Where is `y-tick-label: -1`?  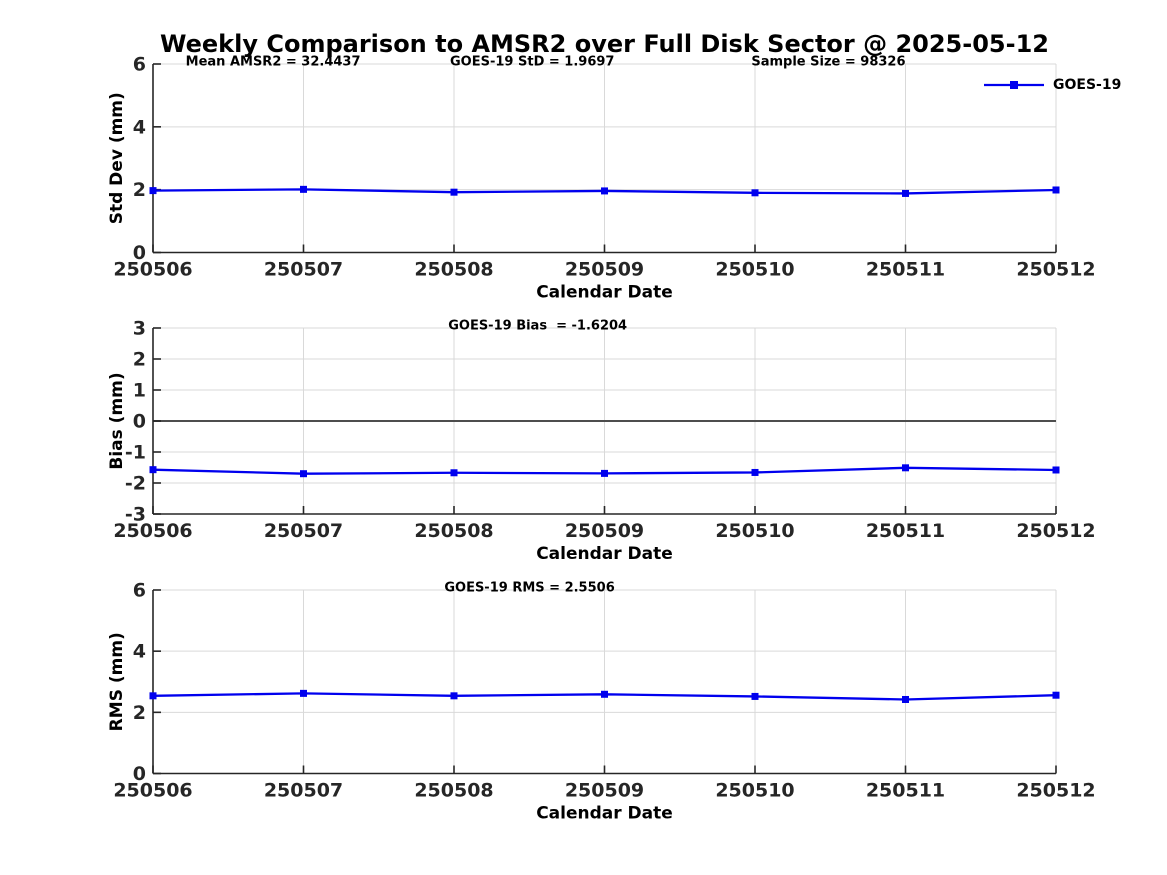
y-tick-label: -1 is located at coordinates (135, 453).